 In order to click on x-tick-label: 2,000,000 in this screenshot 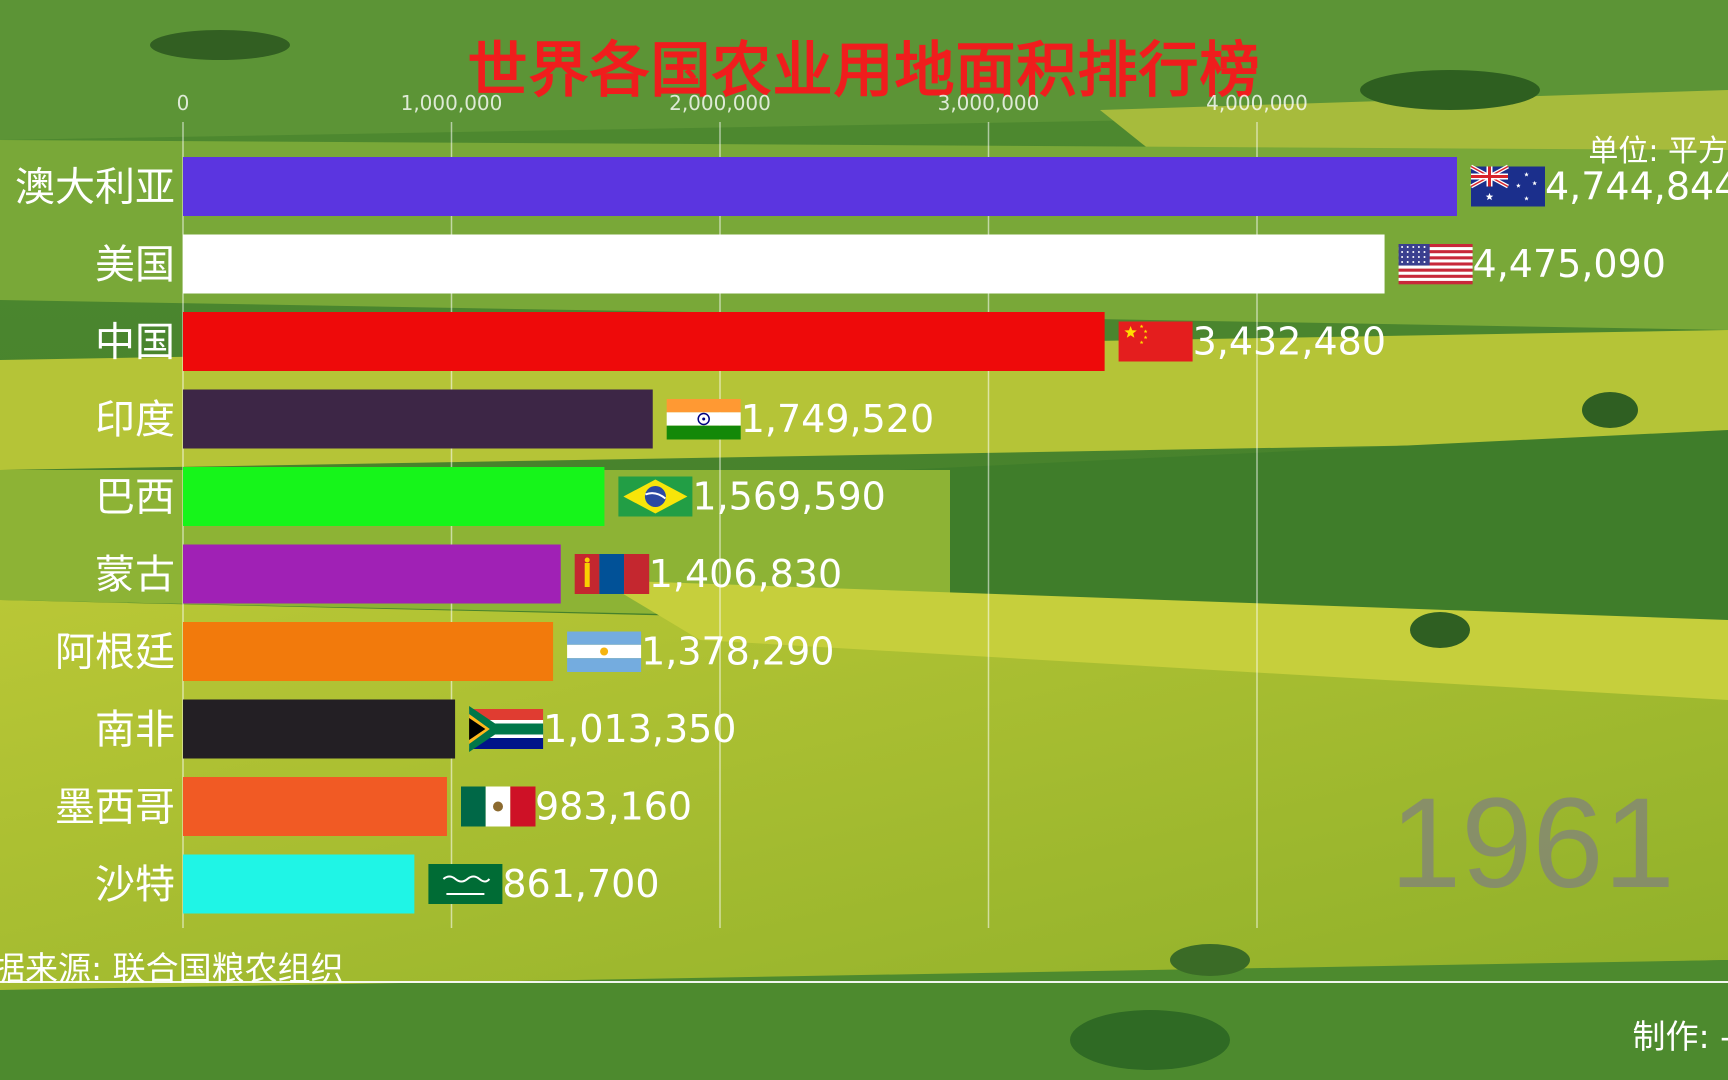, I will do `click(720, 103)`.